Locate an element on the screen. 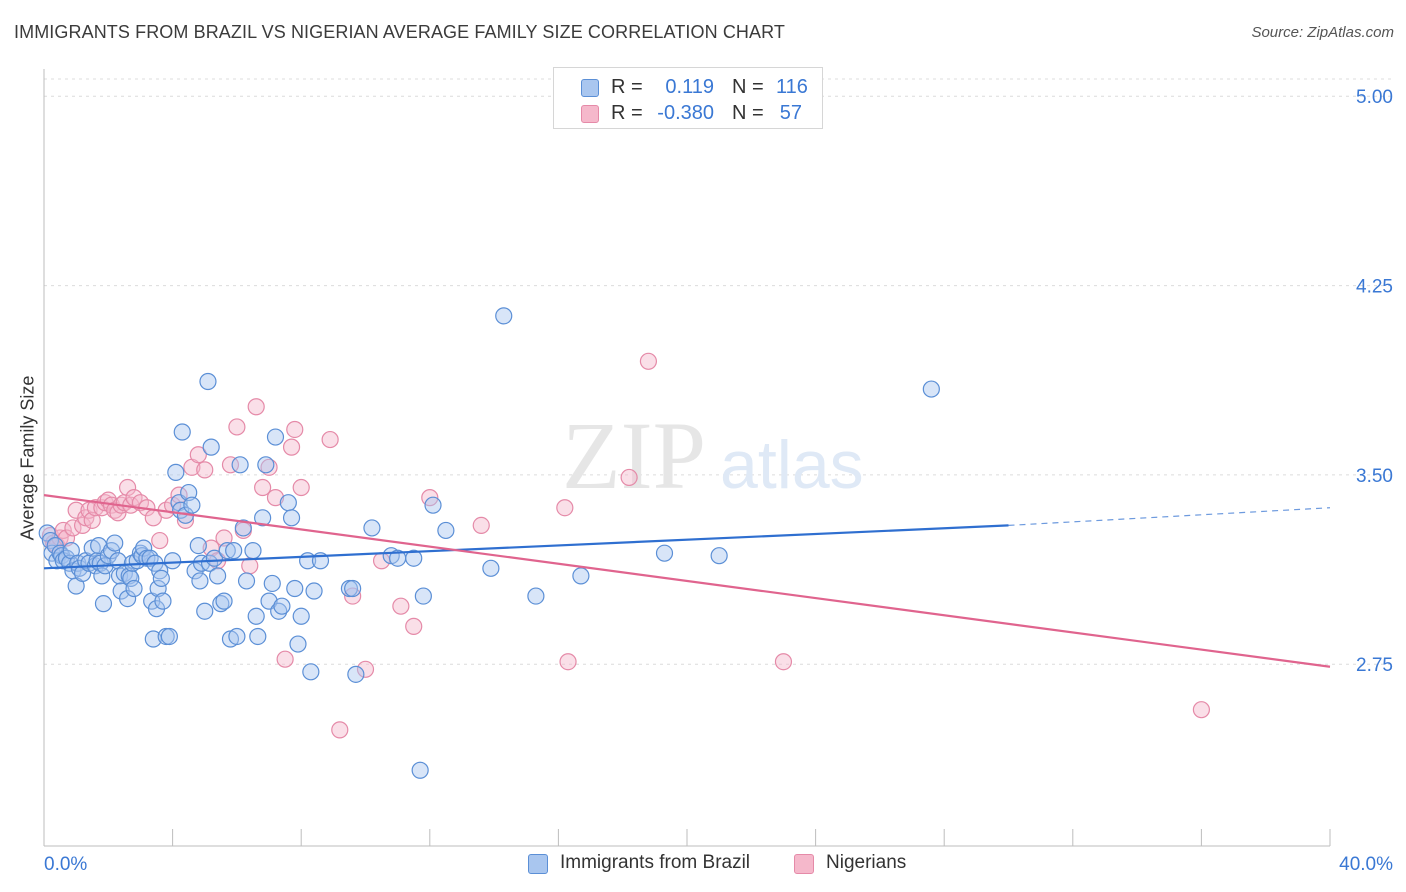 Image resolution: width=1406 pixels, height=892 pixels. watermark-atlas: atlas is located at coordinates (792, 465).